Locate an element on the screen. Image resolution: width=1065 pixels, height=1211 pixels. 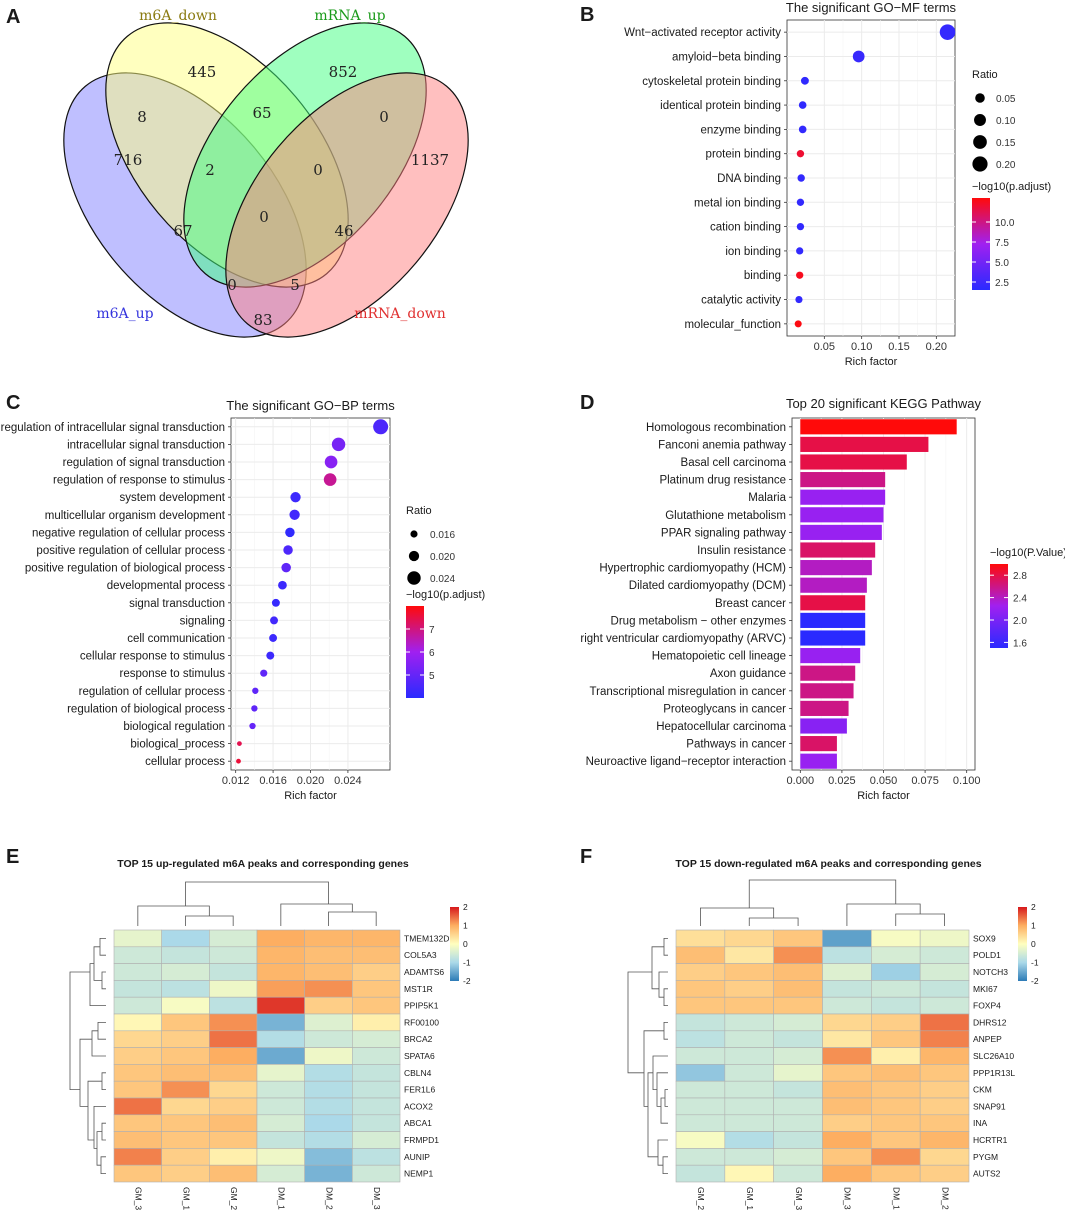
y-tick-label-cellular-process: cellular process is located at coordinates (185, 762).